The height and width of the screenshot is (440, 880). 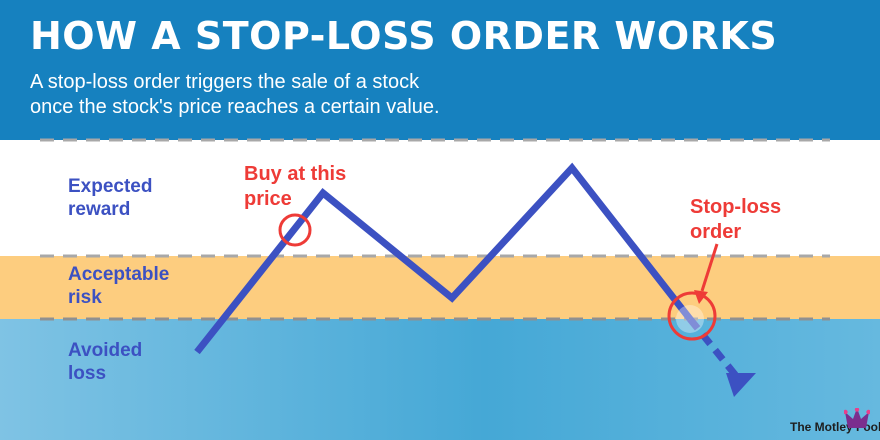 What do you see at coordinates (268, 199) in the screenshot?
I see `buy-callout-line-2: price` at bounding box center [268, 199].